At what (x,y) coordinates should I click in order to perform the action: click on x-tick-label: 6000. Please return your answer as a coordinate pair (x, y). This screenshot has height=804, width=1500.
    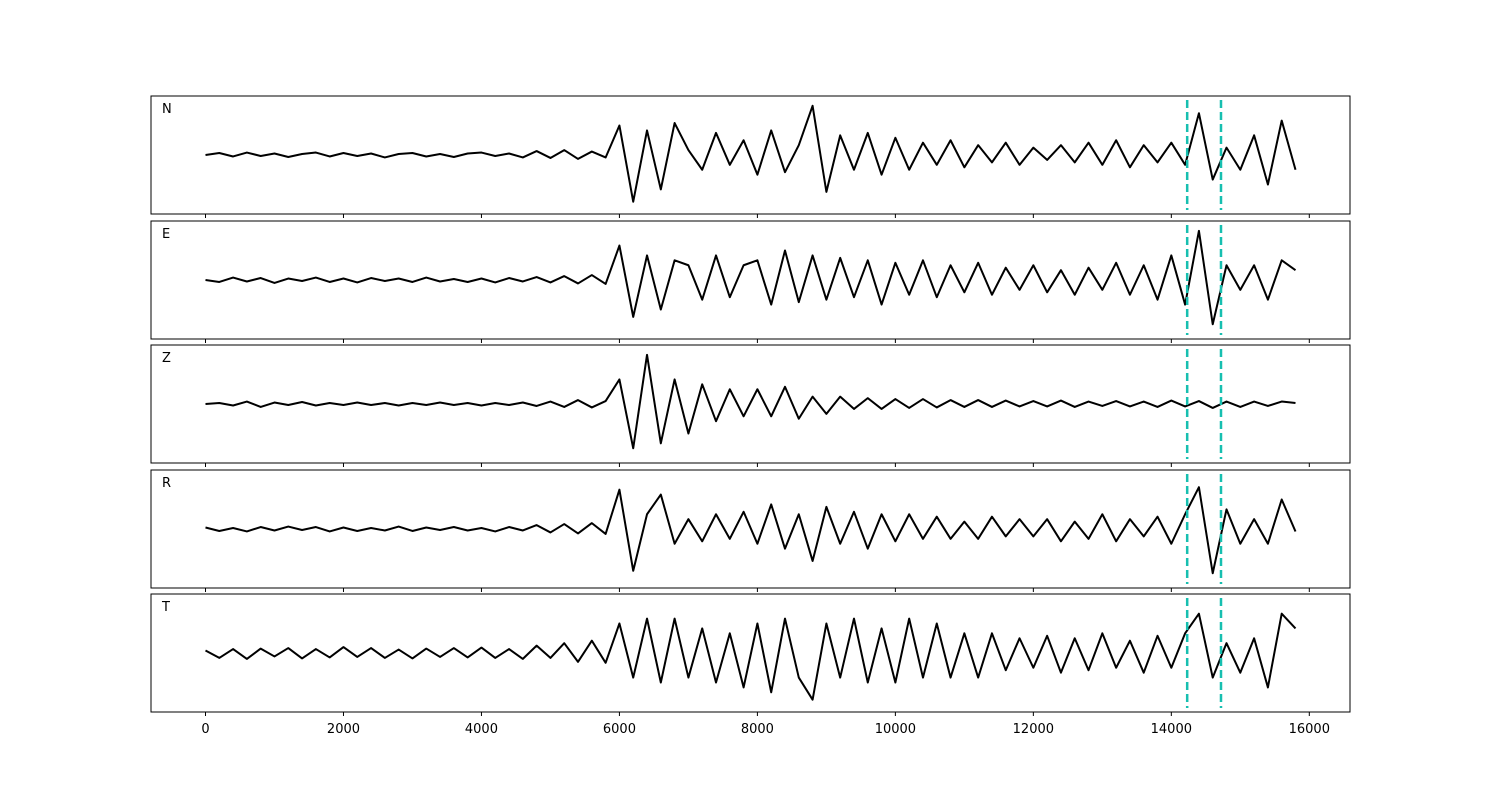
    Looking at the image, I should click on (619, 729).